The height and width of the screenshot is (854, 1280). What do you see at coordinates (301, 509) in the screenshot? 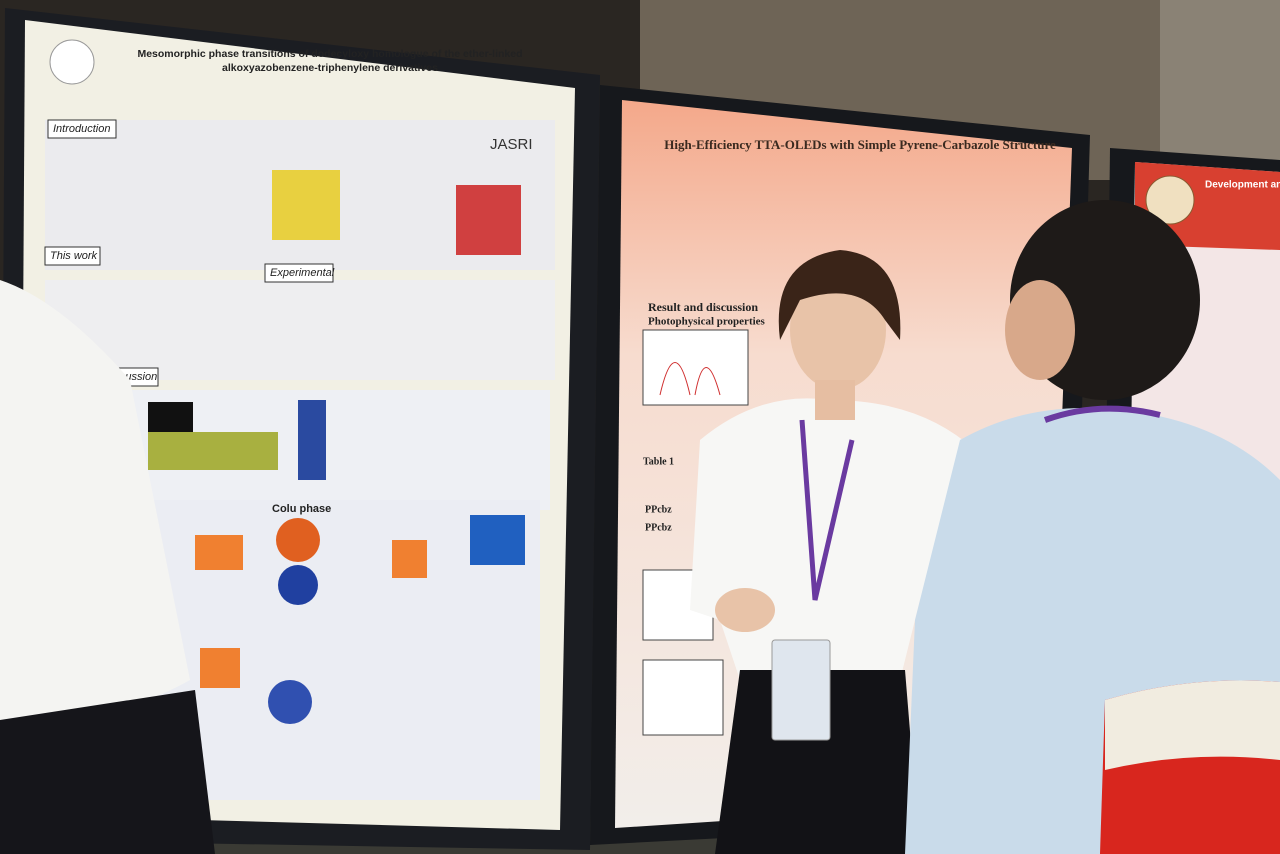
I see `section-heading: Colu phase` at bounding box center [301, 509].